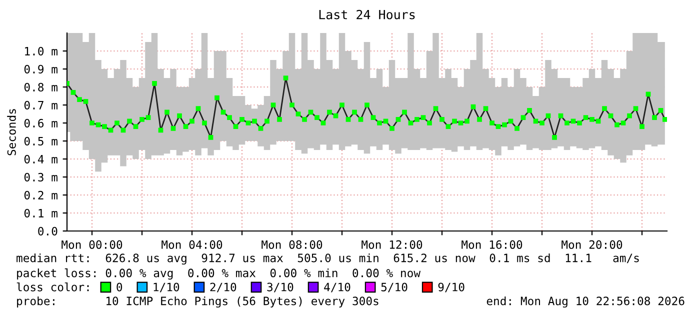 The image size is (697, 315). What do you see at coordinates (451, 287) in the screenshot?
I see `legend-label: 9/10` at bounding box center [451, 287].